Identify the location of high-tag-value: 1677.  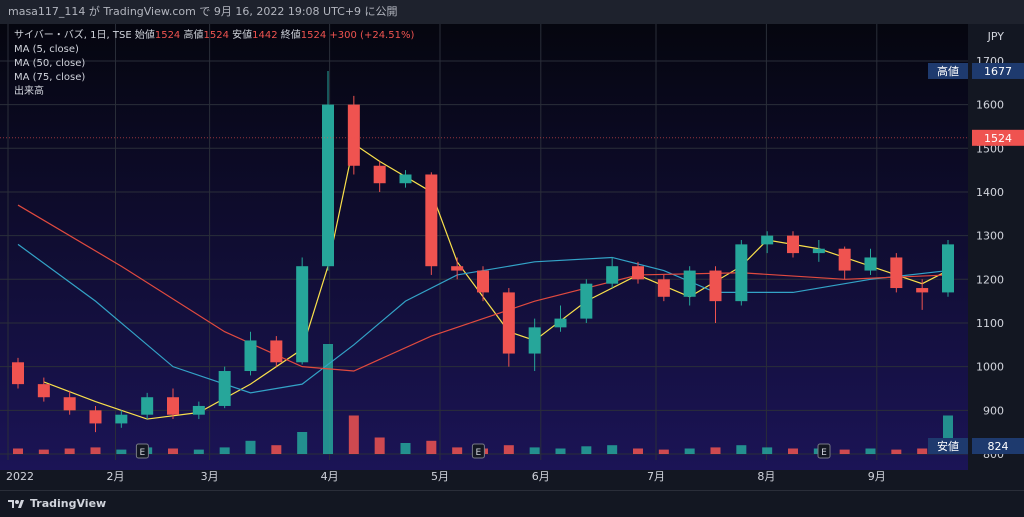
(998, 71).